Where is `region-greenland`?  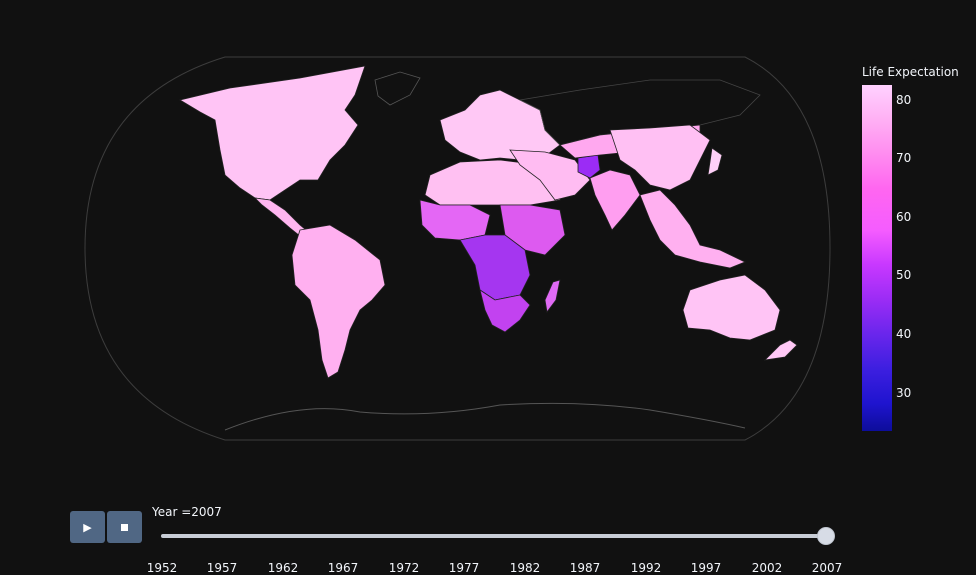 region-greenland is located at coordinates (397, 88).